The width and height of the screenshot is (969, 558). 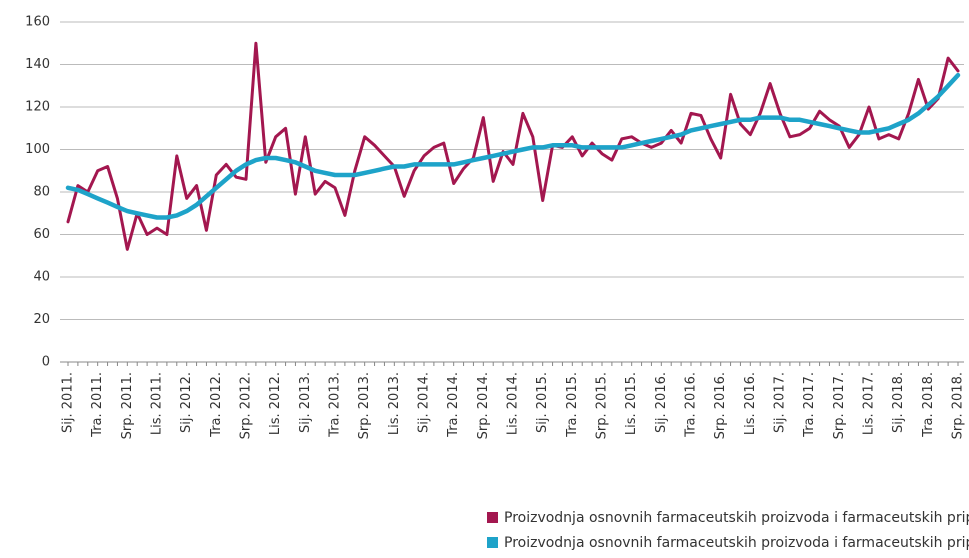 What do you see at coordinates (246, 405) in the screenshot?
I see `x-tick-label: Srp. 2012.` at bounding box center [246, 405].